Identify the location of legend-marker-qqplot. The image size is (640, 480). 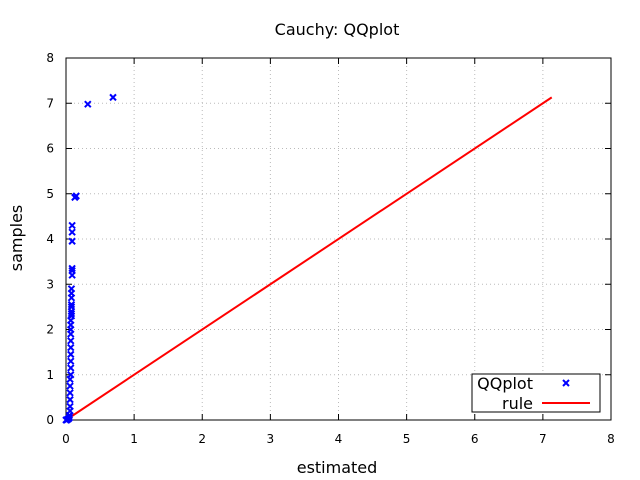
(566, 383).